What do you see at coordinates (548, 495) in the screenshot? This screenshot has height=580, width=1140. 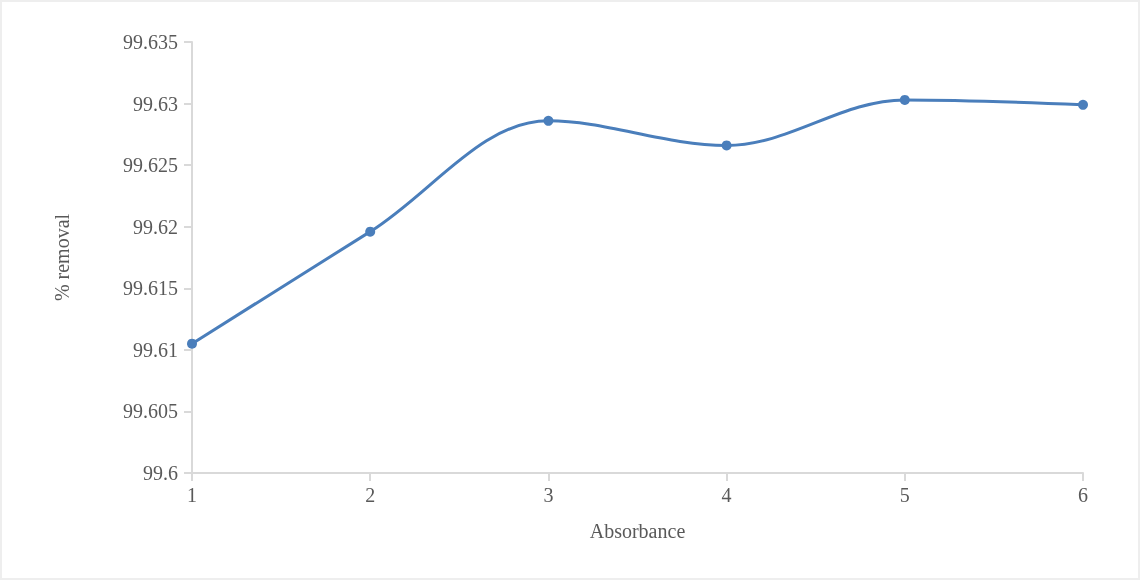 I see `x-tick-label: 3` at bounding box center [548, 495].